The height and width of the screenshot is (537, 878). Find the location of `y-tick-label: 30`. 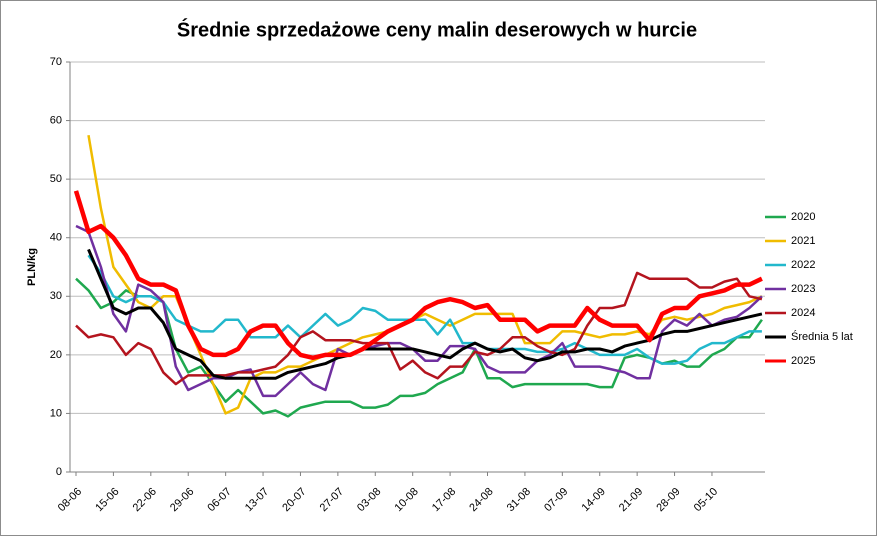

y-tick-label: 30 is located at coordinates (56, 296).